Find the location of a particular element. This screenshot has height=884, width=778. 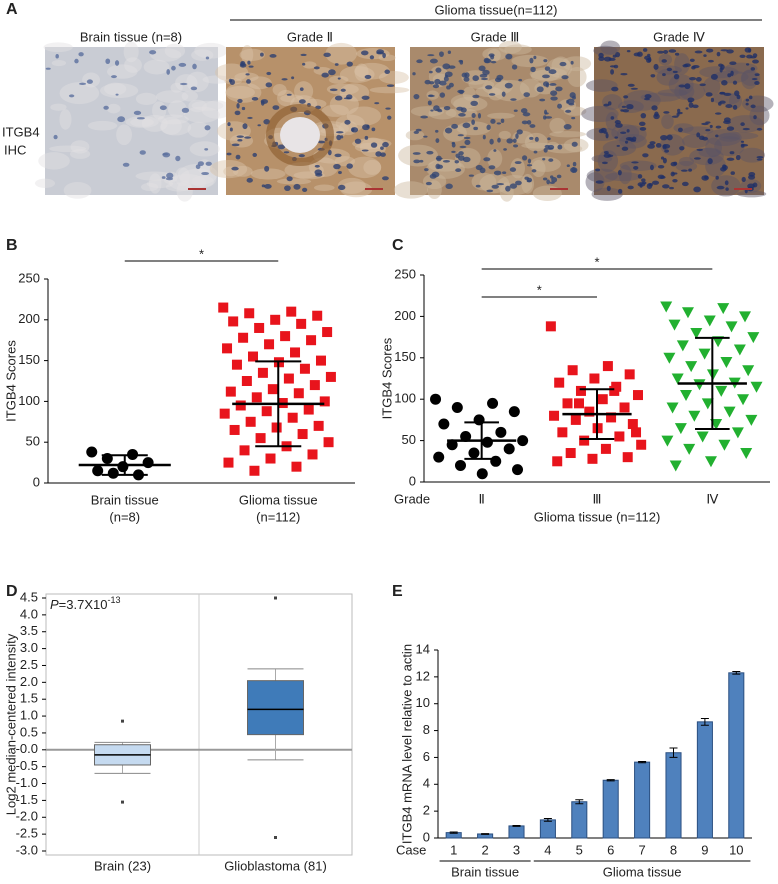

panel-letter: D is located at coordinates (12, 591).